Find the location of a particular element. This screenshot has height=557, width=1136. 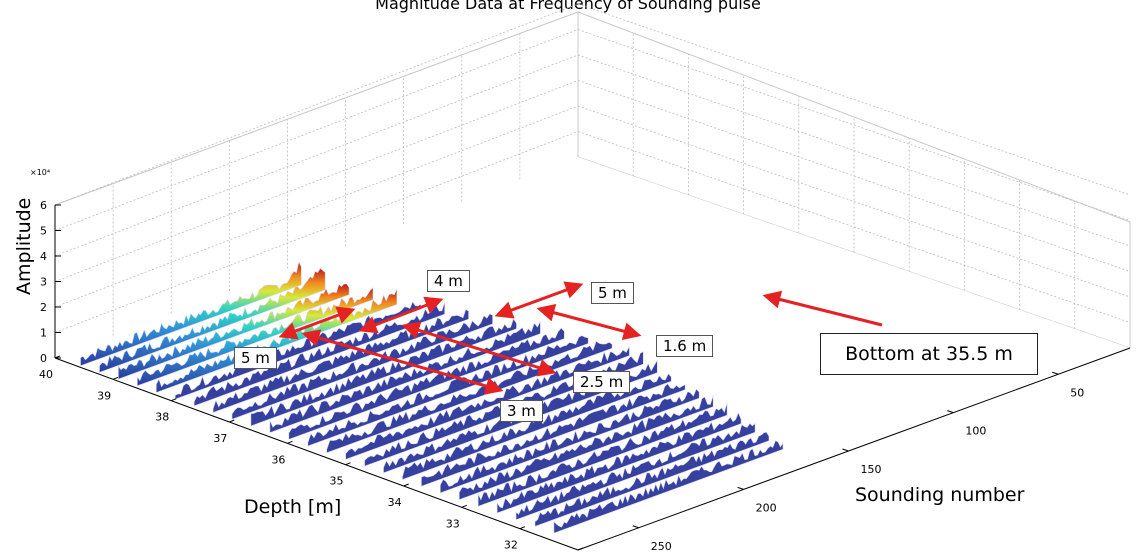

arrow-5m-right is located at coordinates (539, 300).